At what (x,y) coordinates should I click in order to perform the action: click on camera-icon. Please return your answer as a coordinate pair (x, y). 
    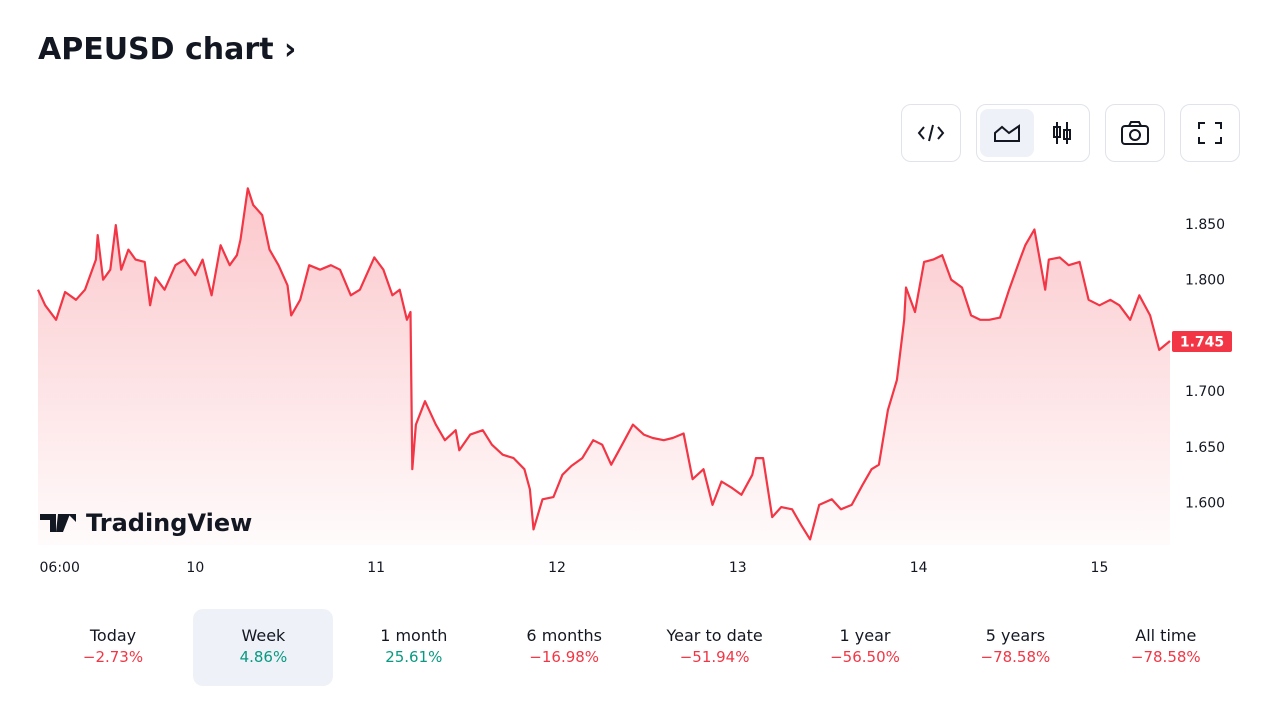
    Looking at the image, I should click on (1135, 133).